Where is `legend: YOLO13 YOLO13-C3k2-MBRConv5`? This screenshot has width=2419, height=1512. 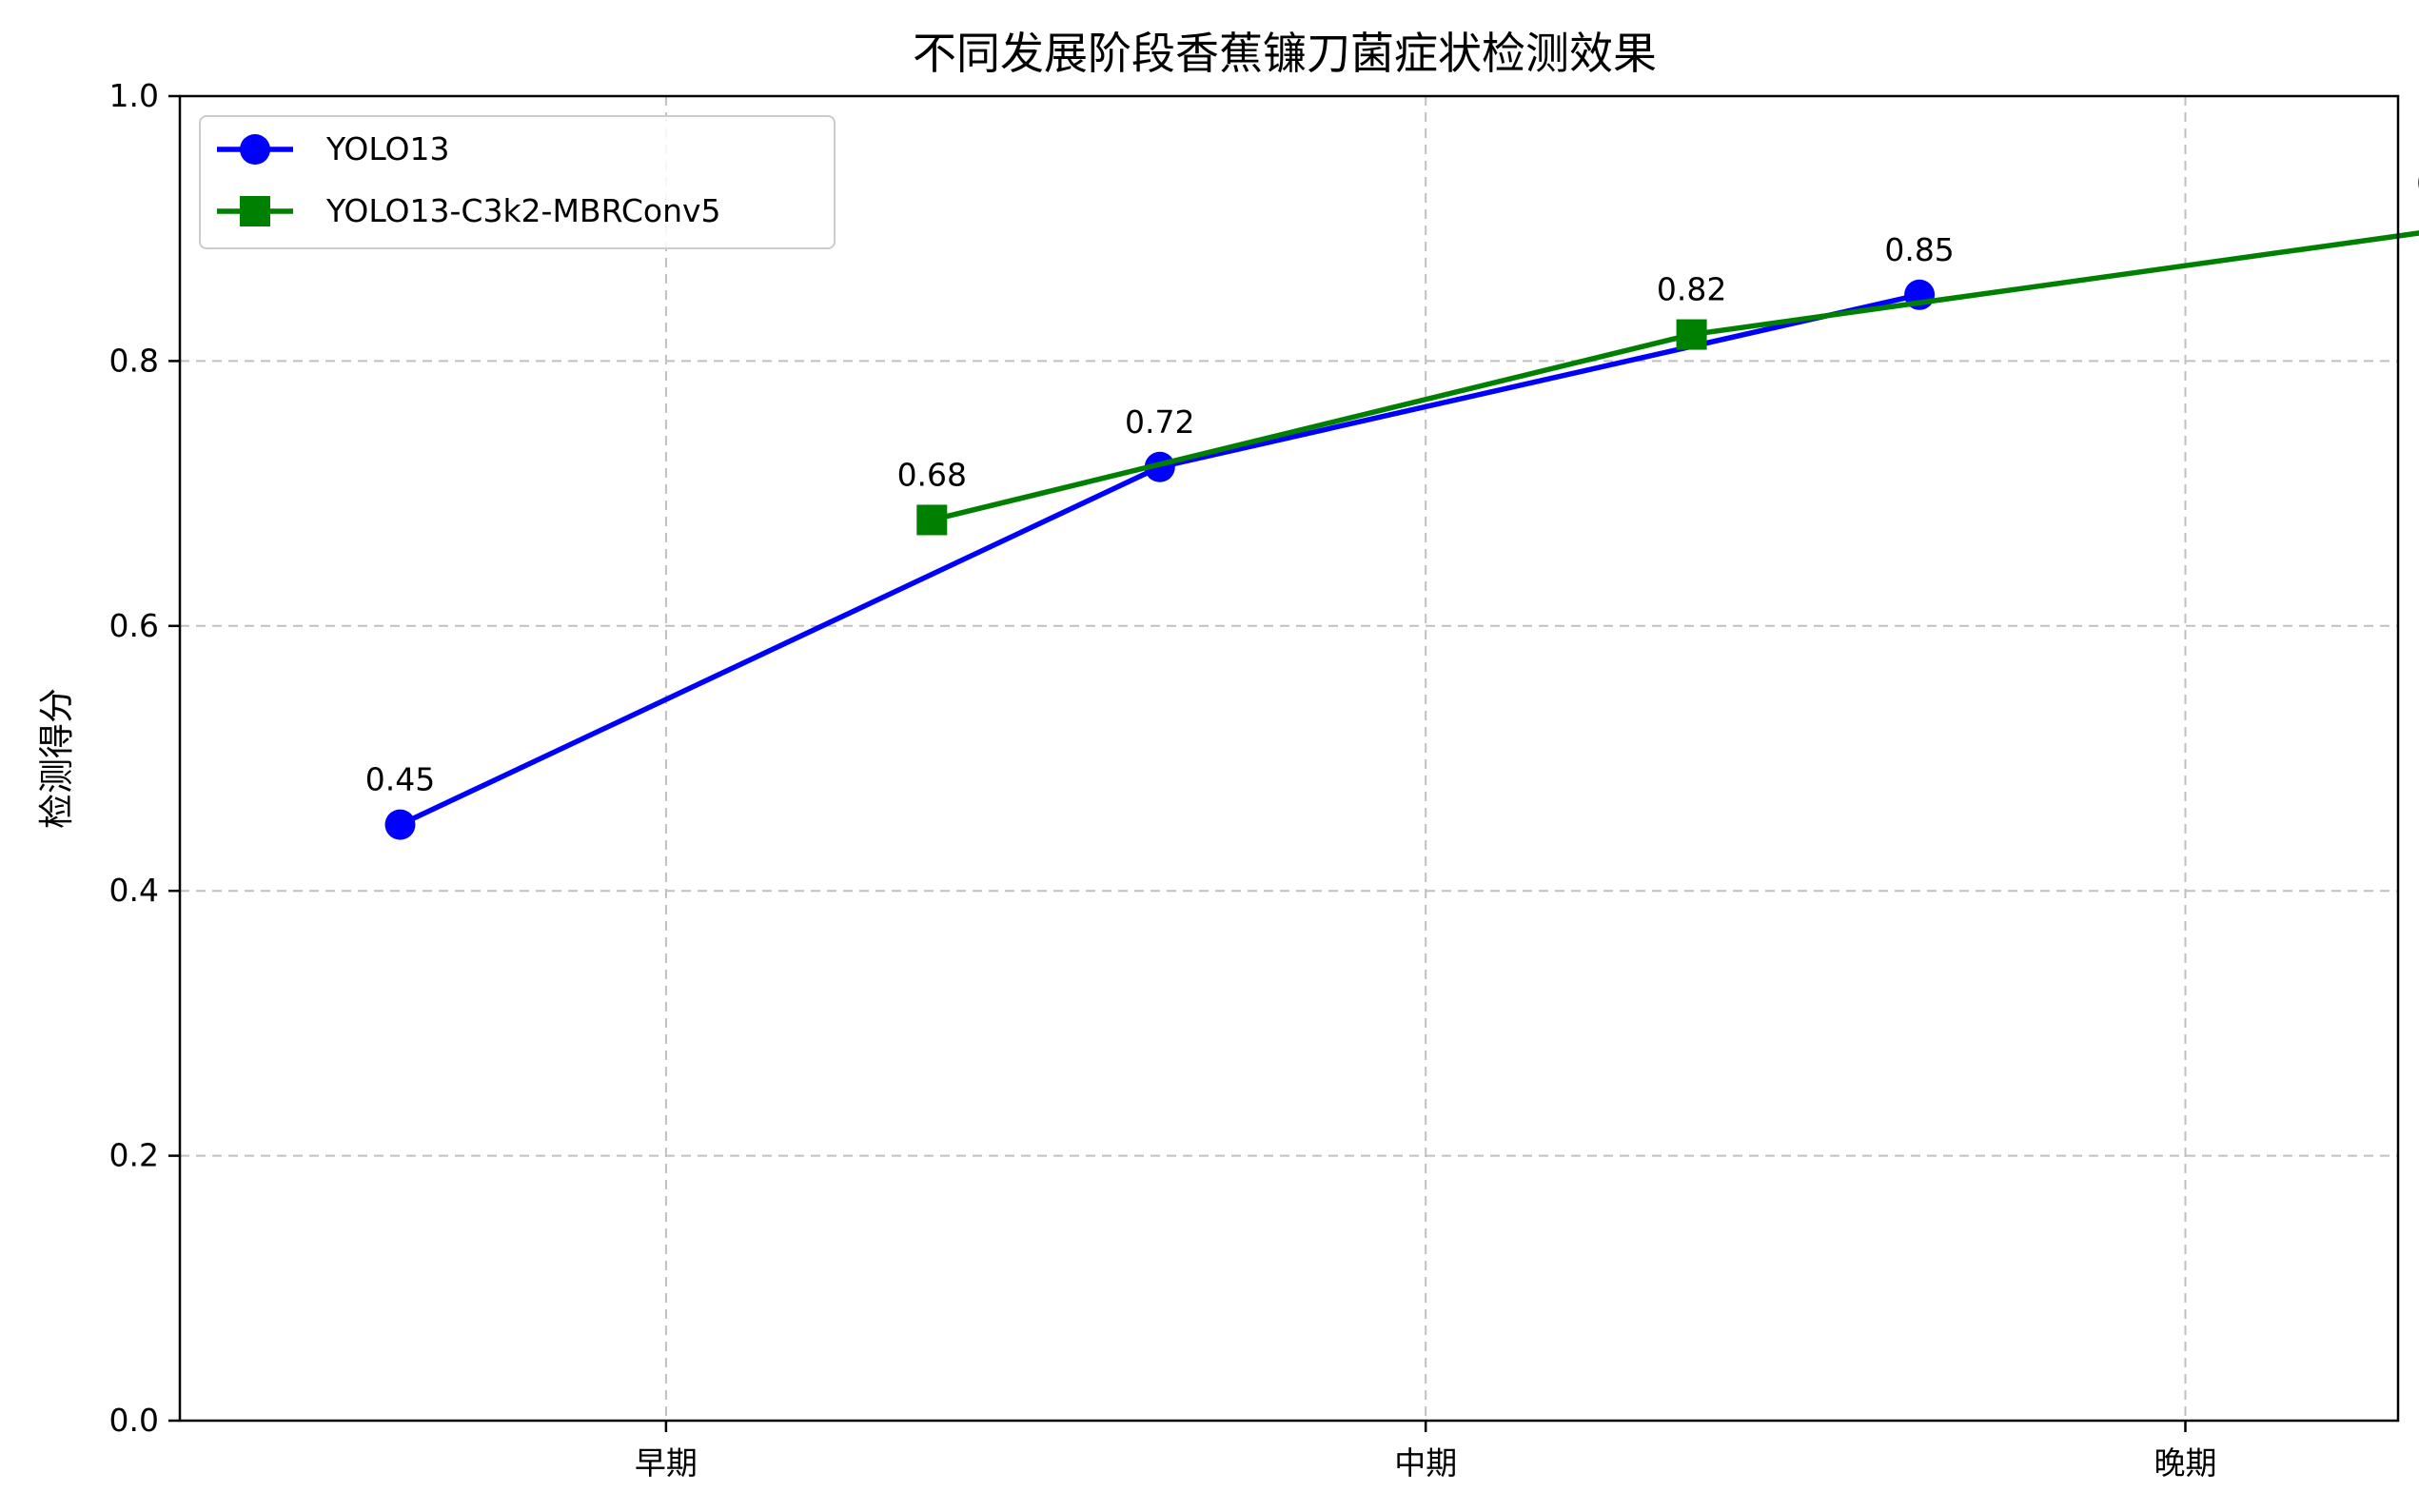
legend: YOLO13 YOLO13-C3k2-MBRConv5 is located at coordinates (518, 182).